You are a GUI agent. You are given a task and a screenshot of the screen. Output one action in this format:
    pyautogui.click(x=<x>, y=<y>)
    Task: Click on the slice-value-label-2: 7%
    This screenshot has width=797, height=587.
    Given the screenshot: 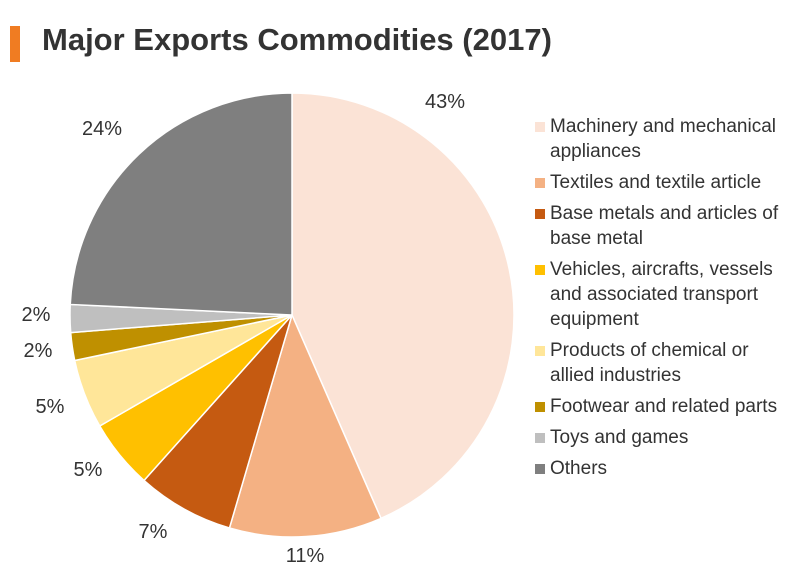 What is the action you would take?
    pyautogui.click(x=153, y=532)
    